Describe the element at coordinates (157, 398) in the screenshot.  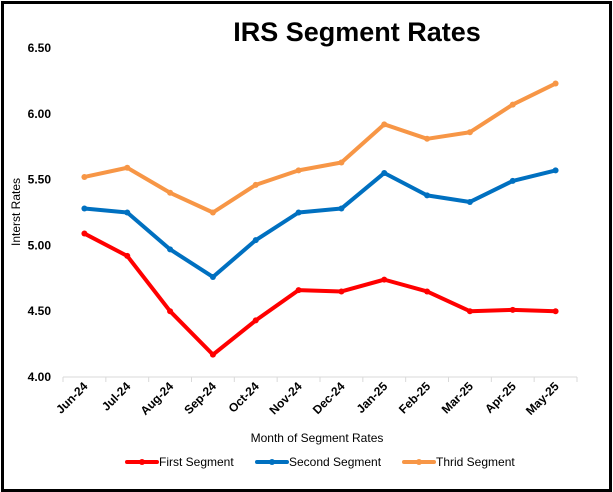
I see `x-tick-label: Aug-24` at that location.